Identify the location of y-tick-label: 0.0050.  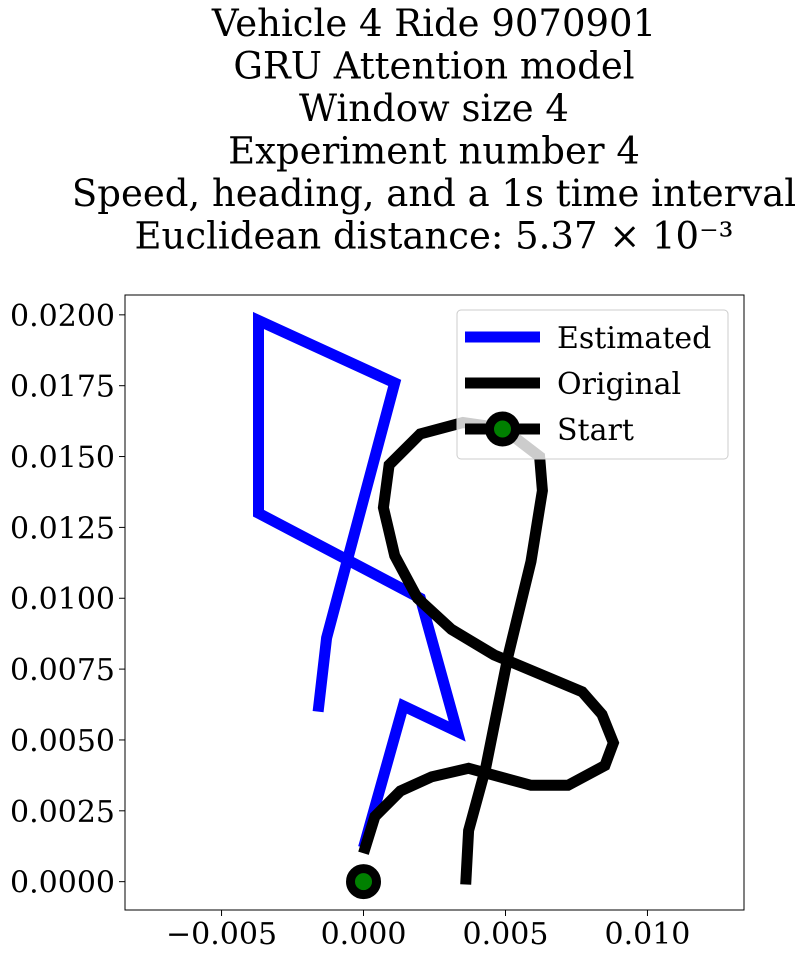
(62, 741).